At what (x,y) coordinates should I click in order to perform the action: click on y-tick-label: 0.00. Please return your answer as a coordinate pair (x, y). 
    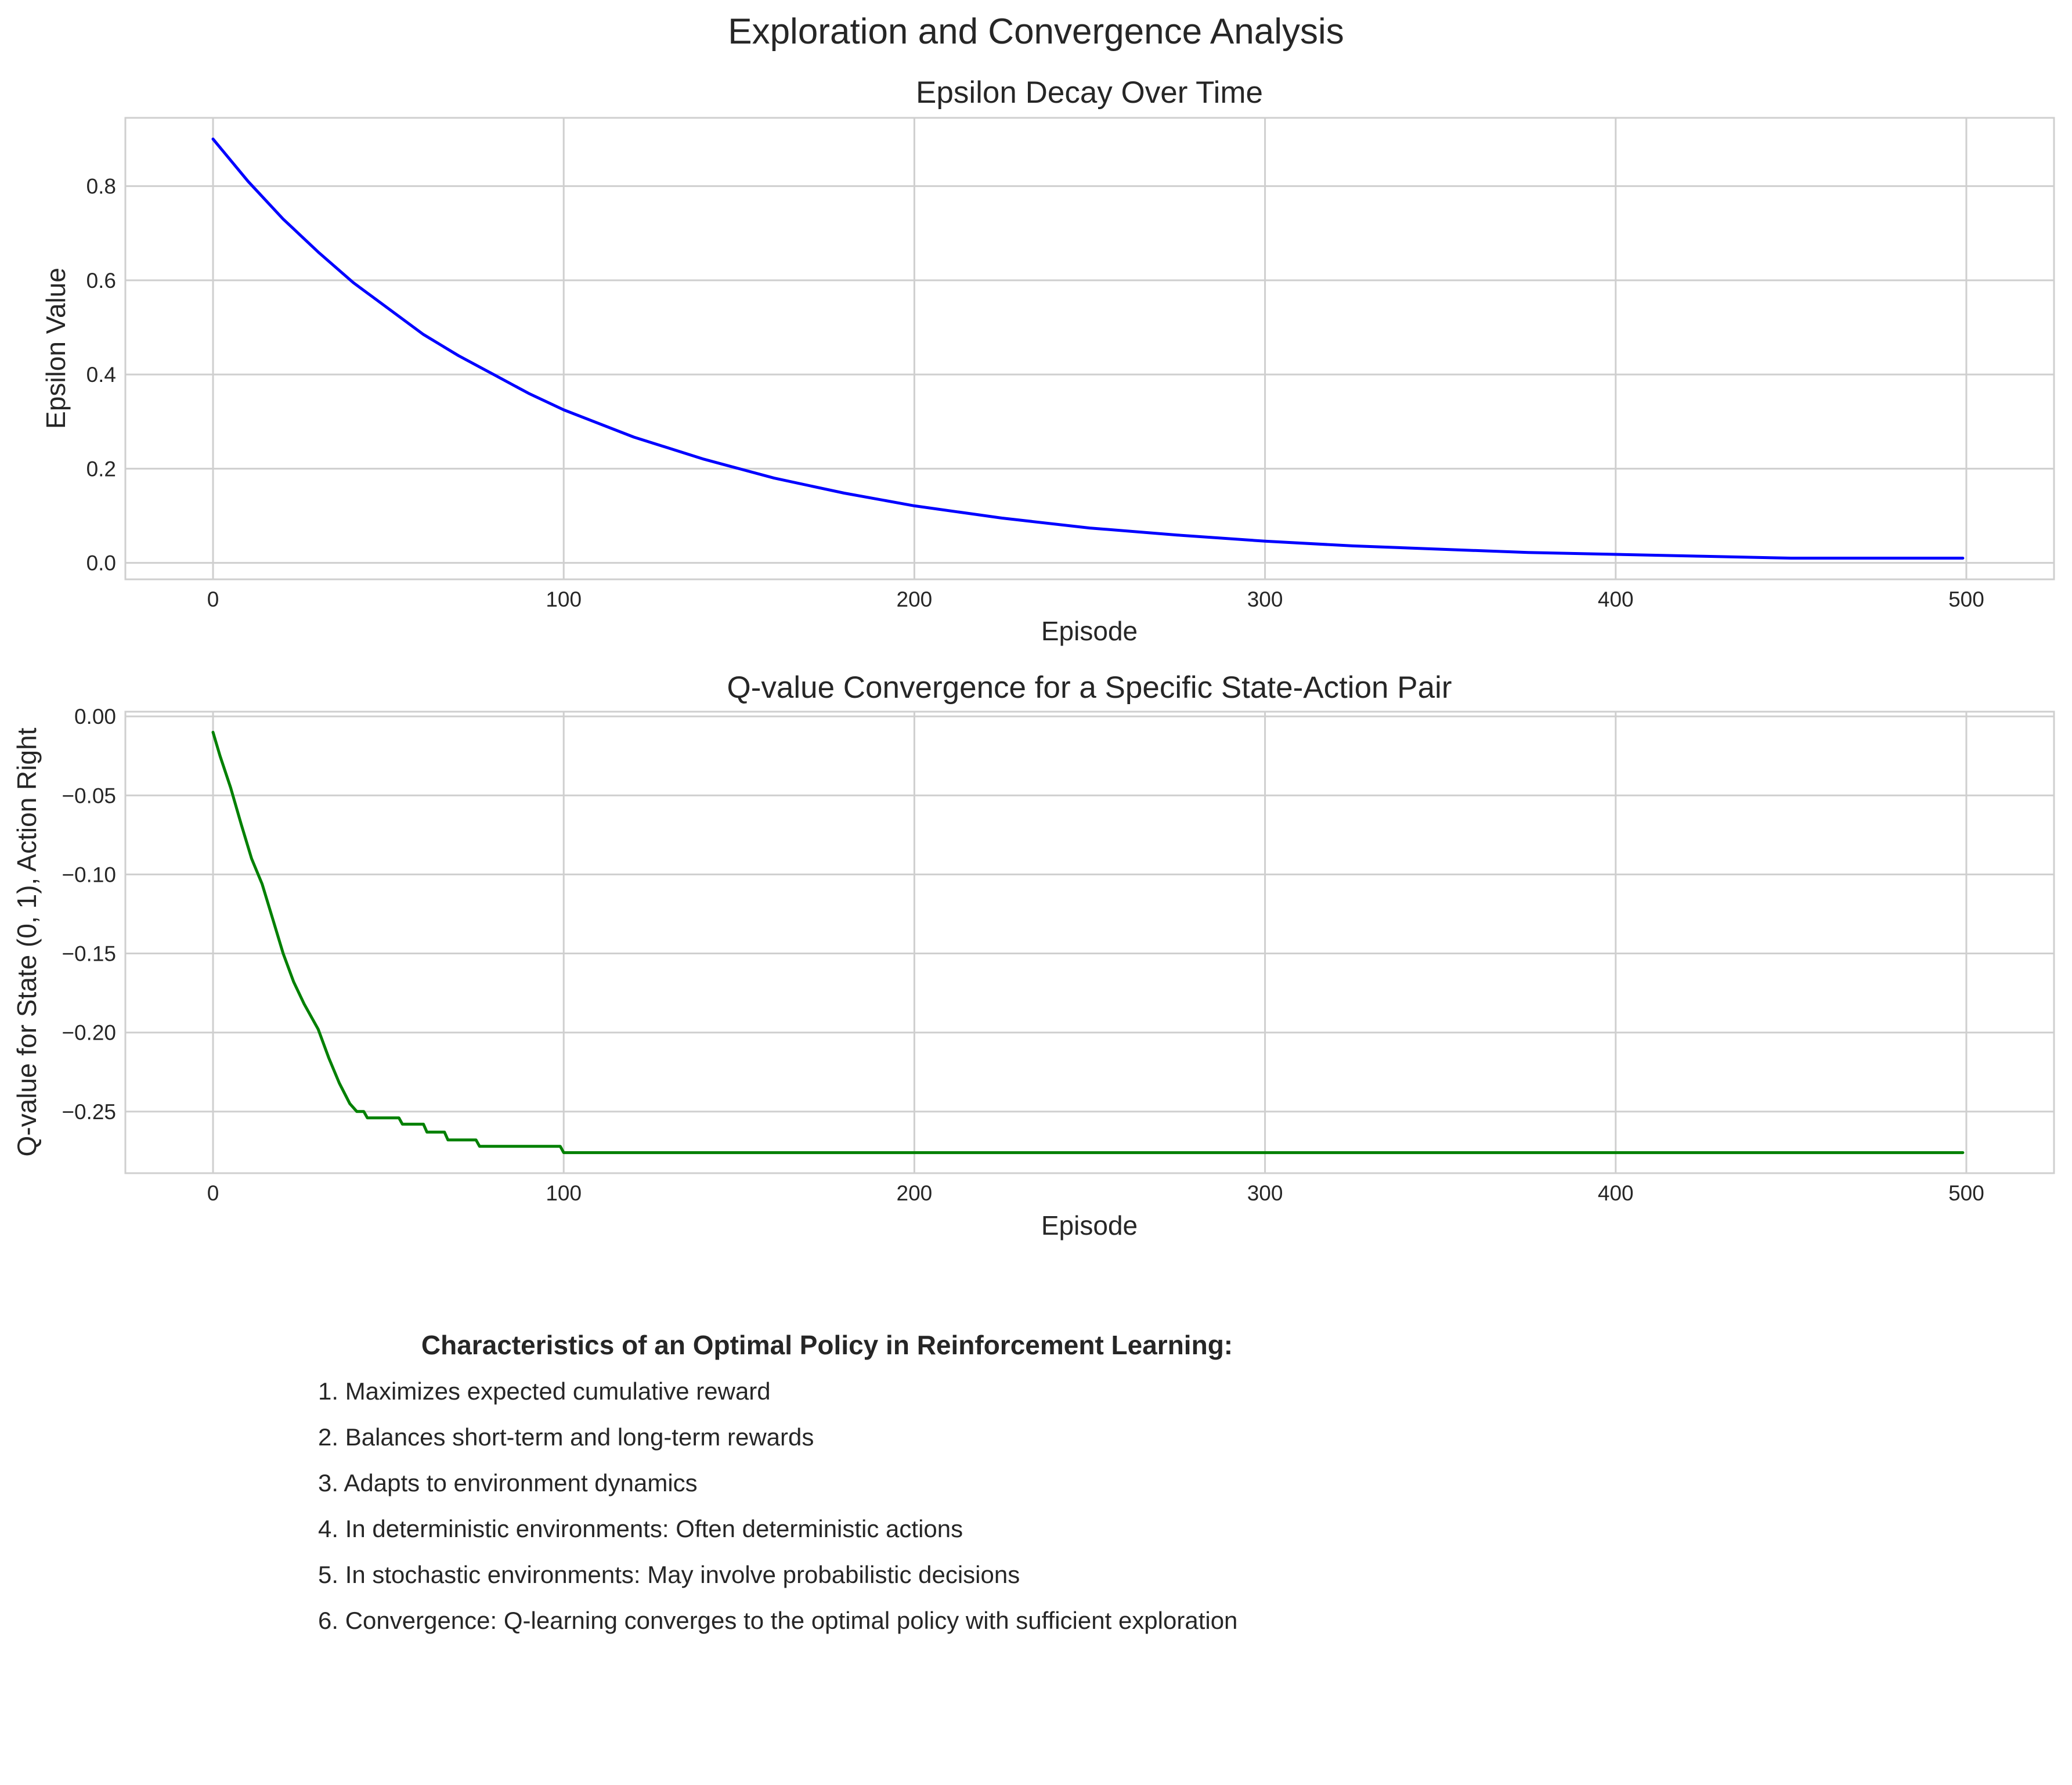
    Looking at the image, I should click on (95, 717).